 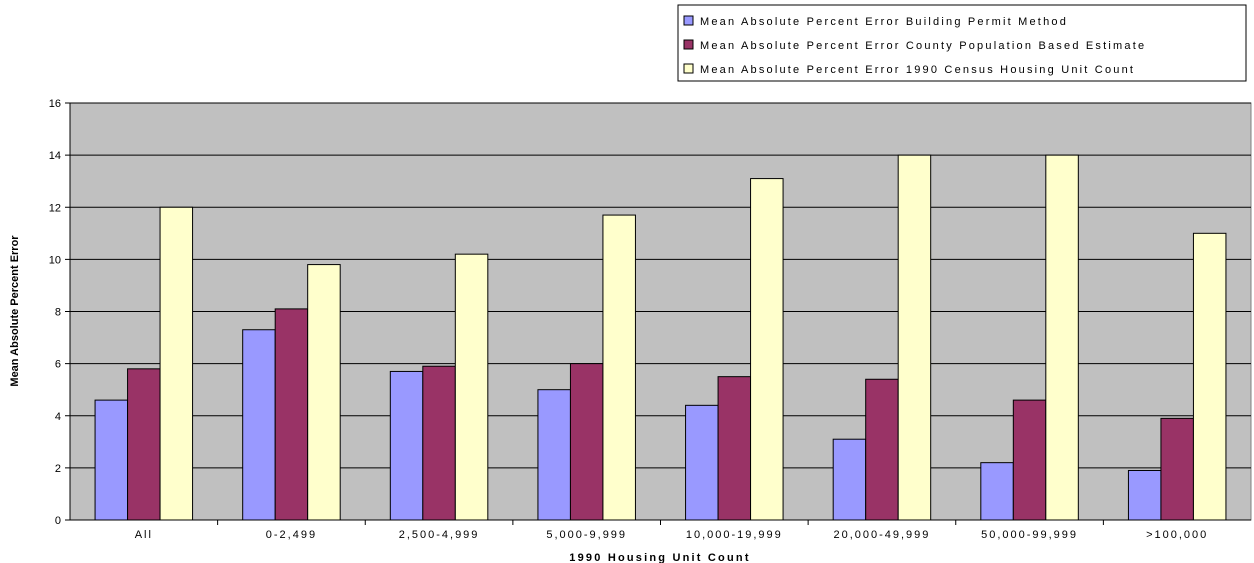 I want to click on x-tick-label: >100,000, so click(x=1177, y=535).